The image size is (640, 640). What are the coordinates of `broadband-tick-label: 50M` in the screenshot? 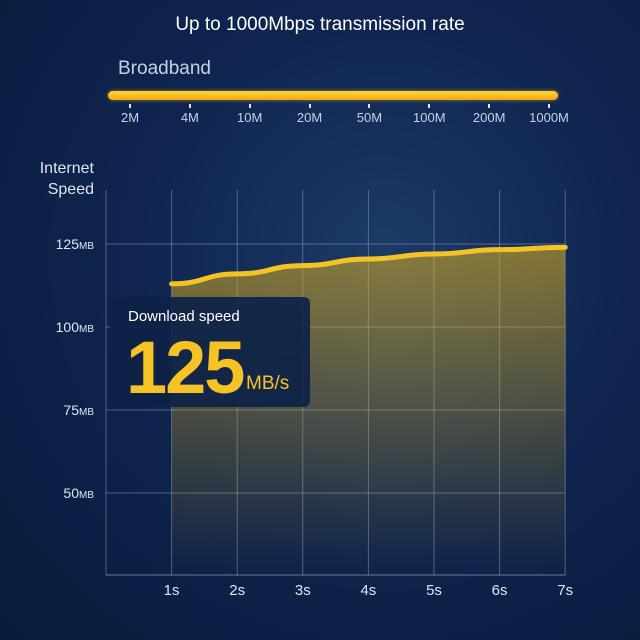 It's located at (369, 117).